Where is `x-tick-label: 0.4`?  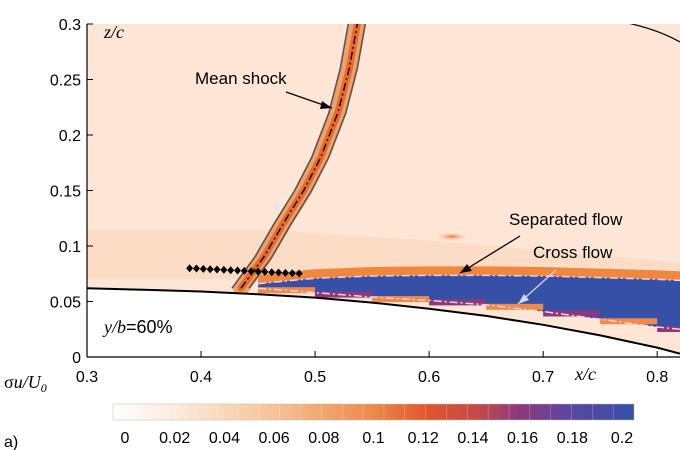
x-tick-label: 0.4 is located at coordinates (201, 377).